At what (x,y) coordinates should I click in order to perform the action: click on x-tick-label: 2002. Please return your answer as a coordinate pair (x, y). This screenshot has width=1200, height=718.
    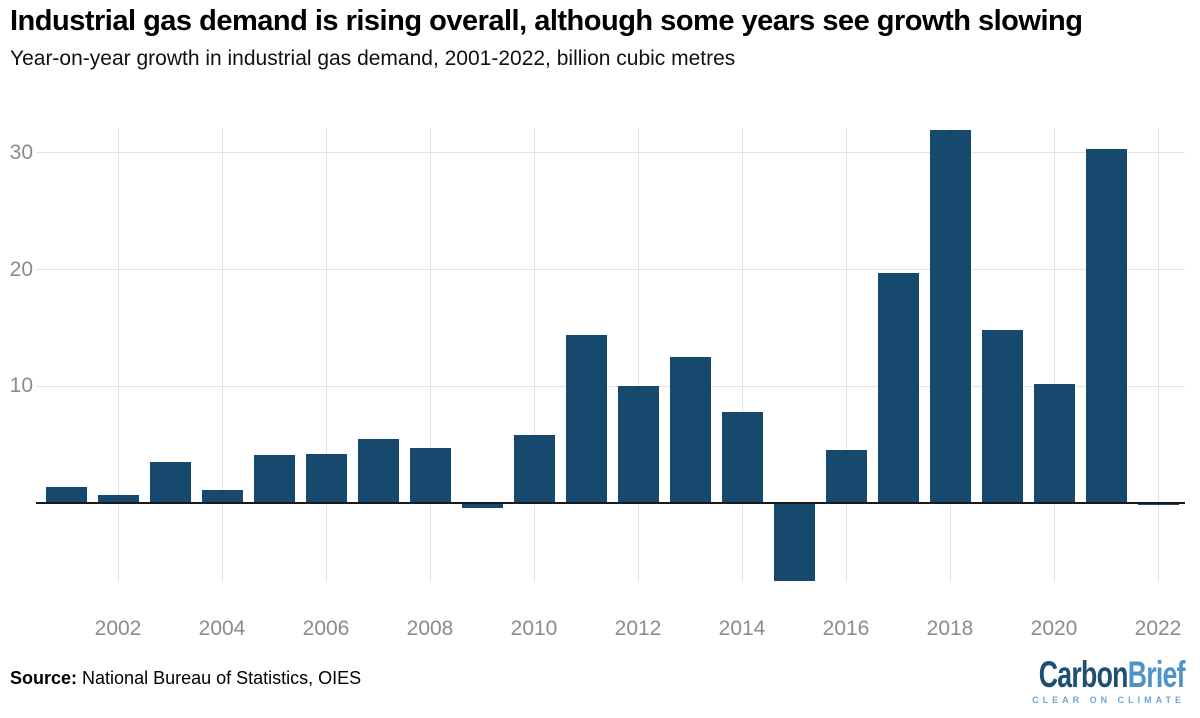
    Looking at the image, I should click on (118, 628).